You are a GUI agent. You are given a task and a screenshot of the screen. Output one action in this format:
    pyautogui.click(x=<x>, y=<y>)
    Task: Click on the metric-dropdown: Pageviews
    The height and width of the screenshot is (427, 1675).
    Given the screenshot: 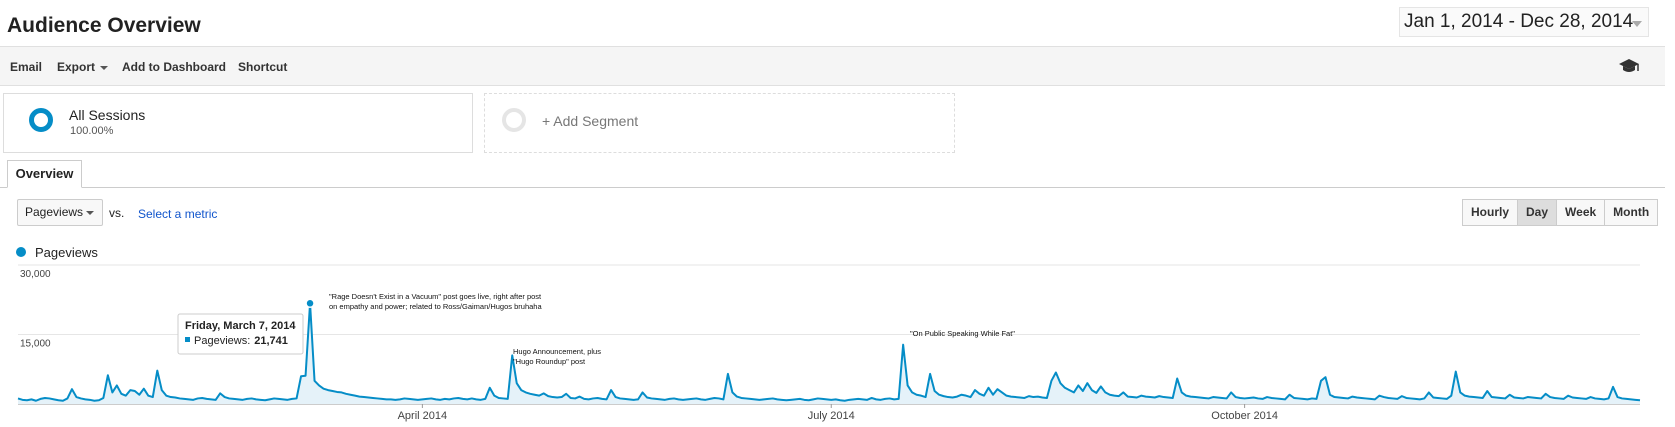 What is the action you would take?
    pyautogui.click(x=60, y=212)
    